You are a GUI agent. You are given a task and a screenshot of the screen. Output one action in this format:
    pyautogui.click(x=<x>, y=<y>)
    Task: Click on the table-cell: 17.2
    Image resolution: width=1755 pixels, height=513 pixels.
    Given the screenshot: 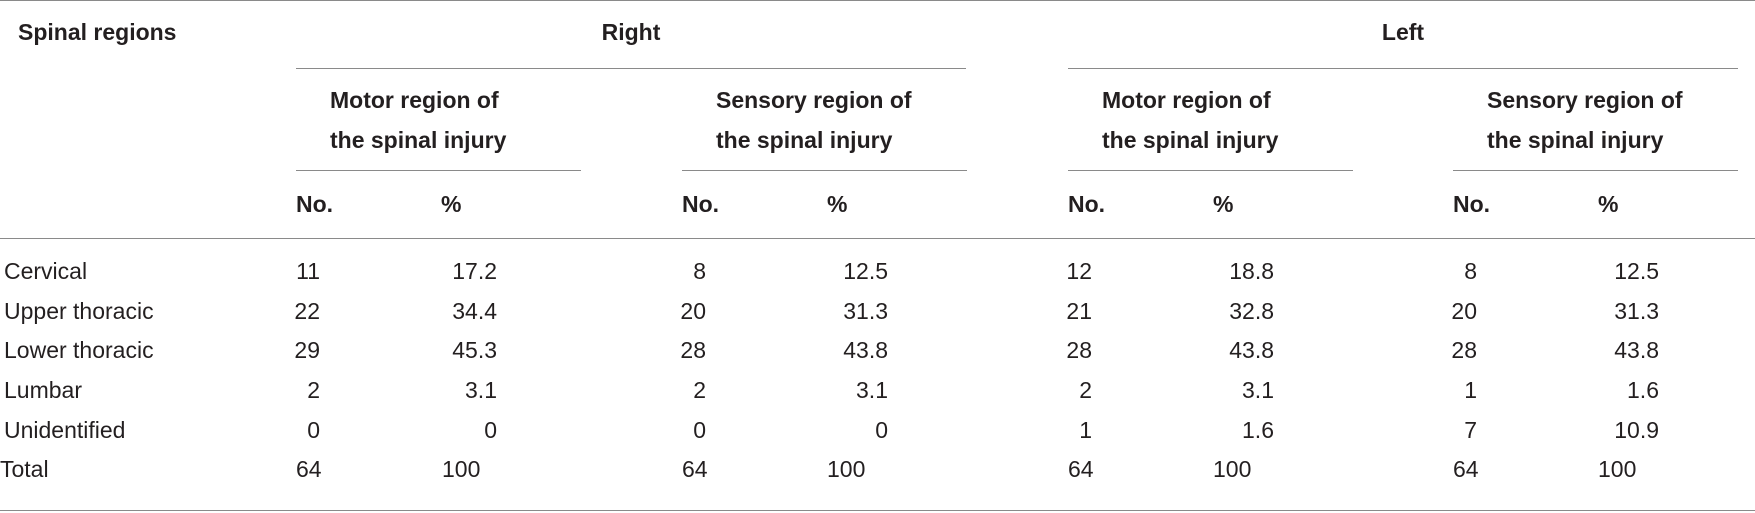 What is the action you would take?
    pyautogui.click(x=474, y=271)
    